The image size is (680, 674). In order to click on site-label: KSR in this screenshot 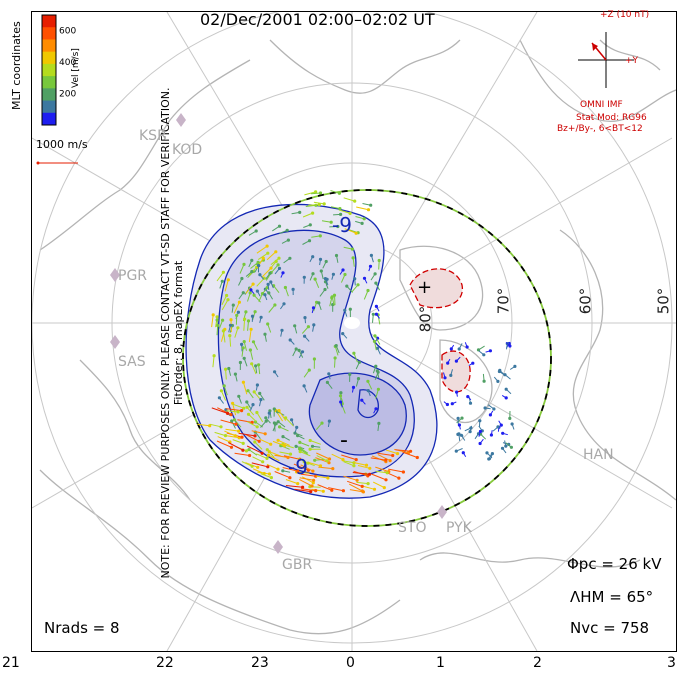, I will do `click(153, 136)`.